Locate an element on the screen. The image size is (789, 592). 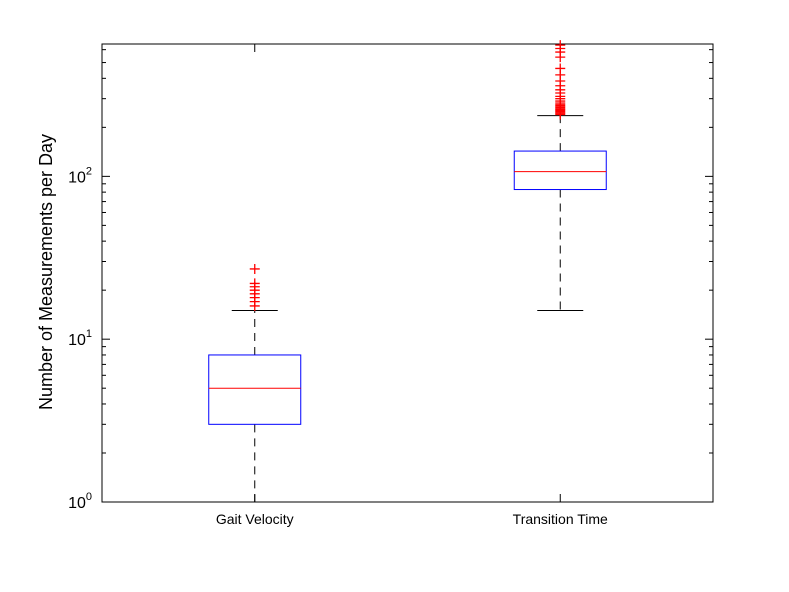
x-category-label: Transition Time is located at coordinates (560, 519).